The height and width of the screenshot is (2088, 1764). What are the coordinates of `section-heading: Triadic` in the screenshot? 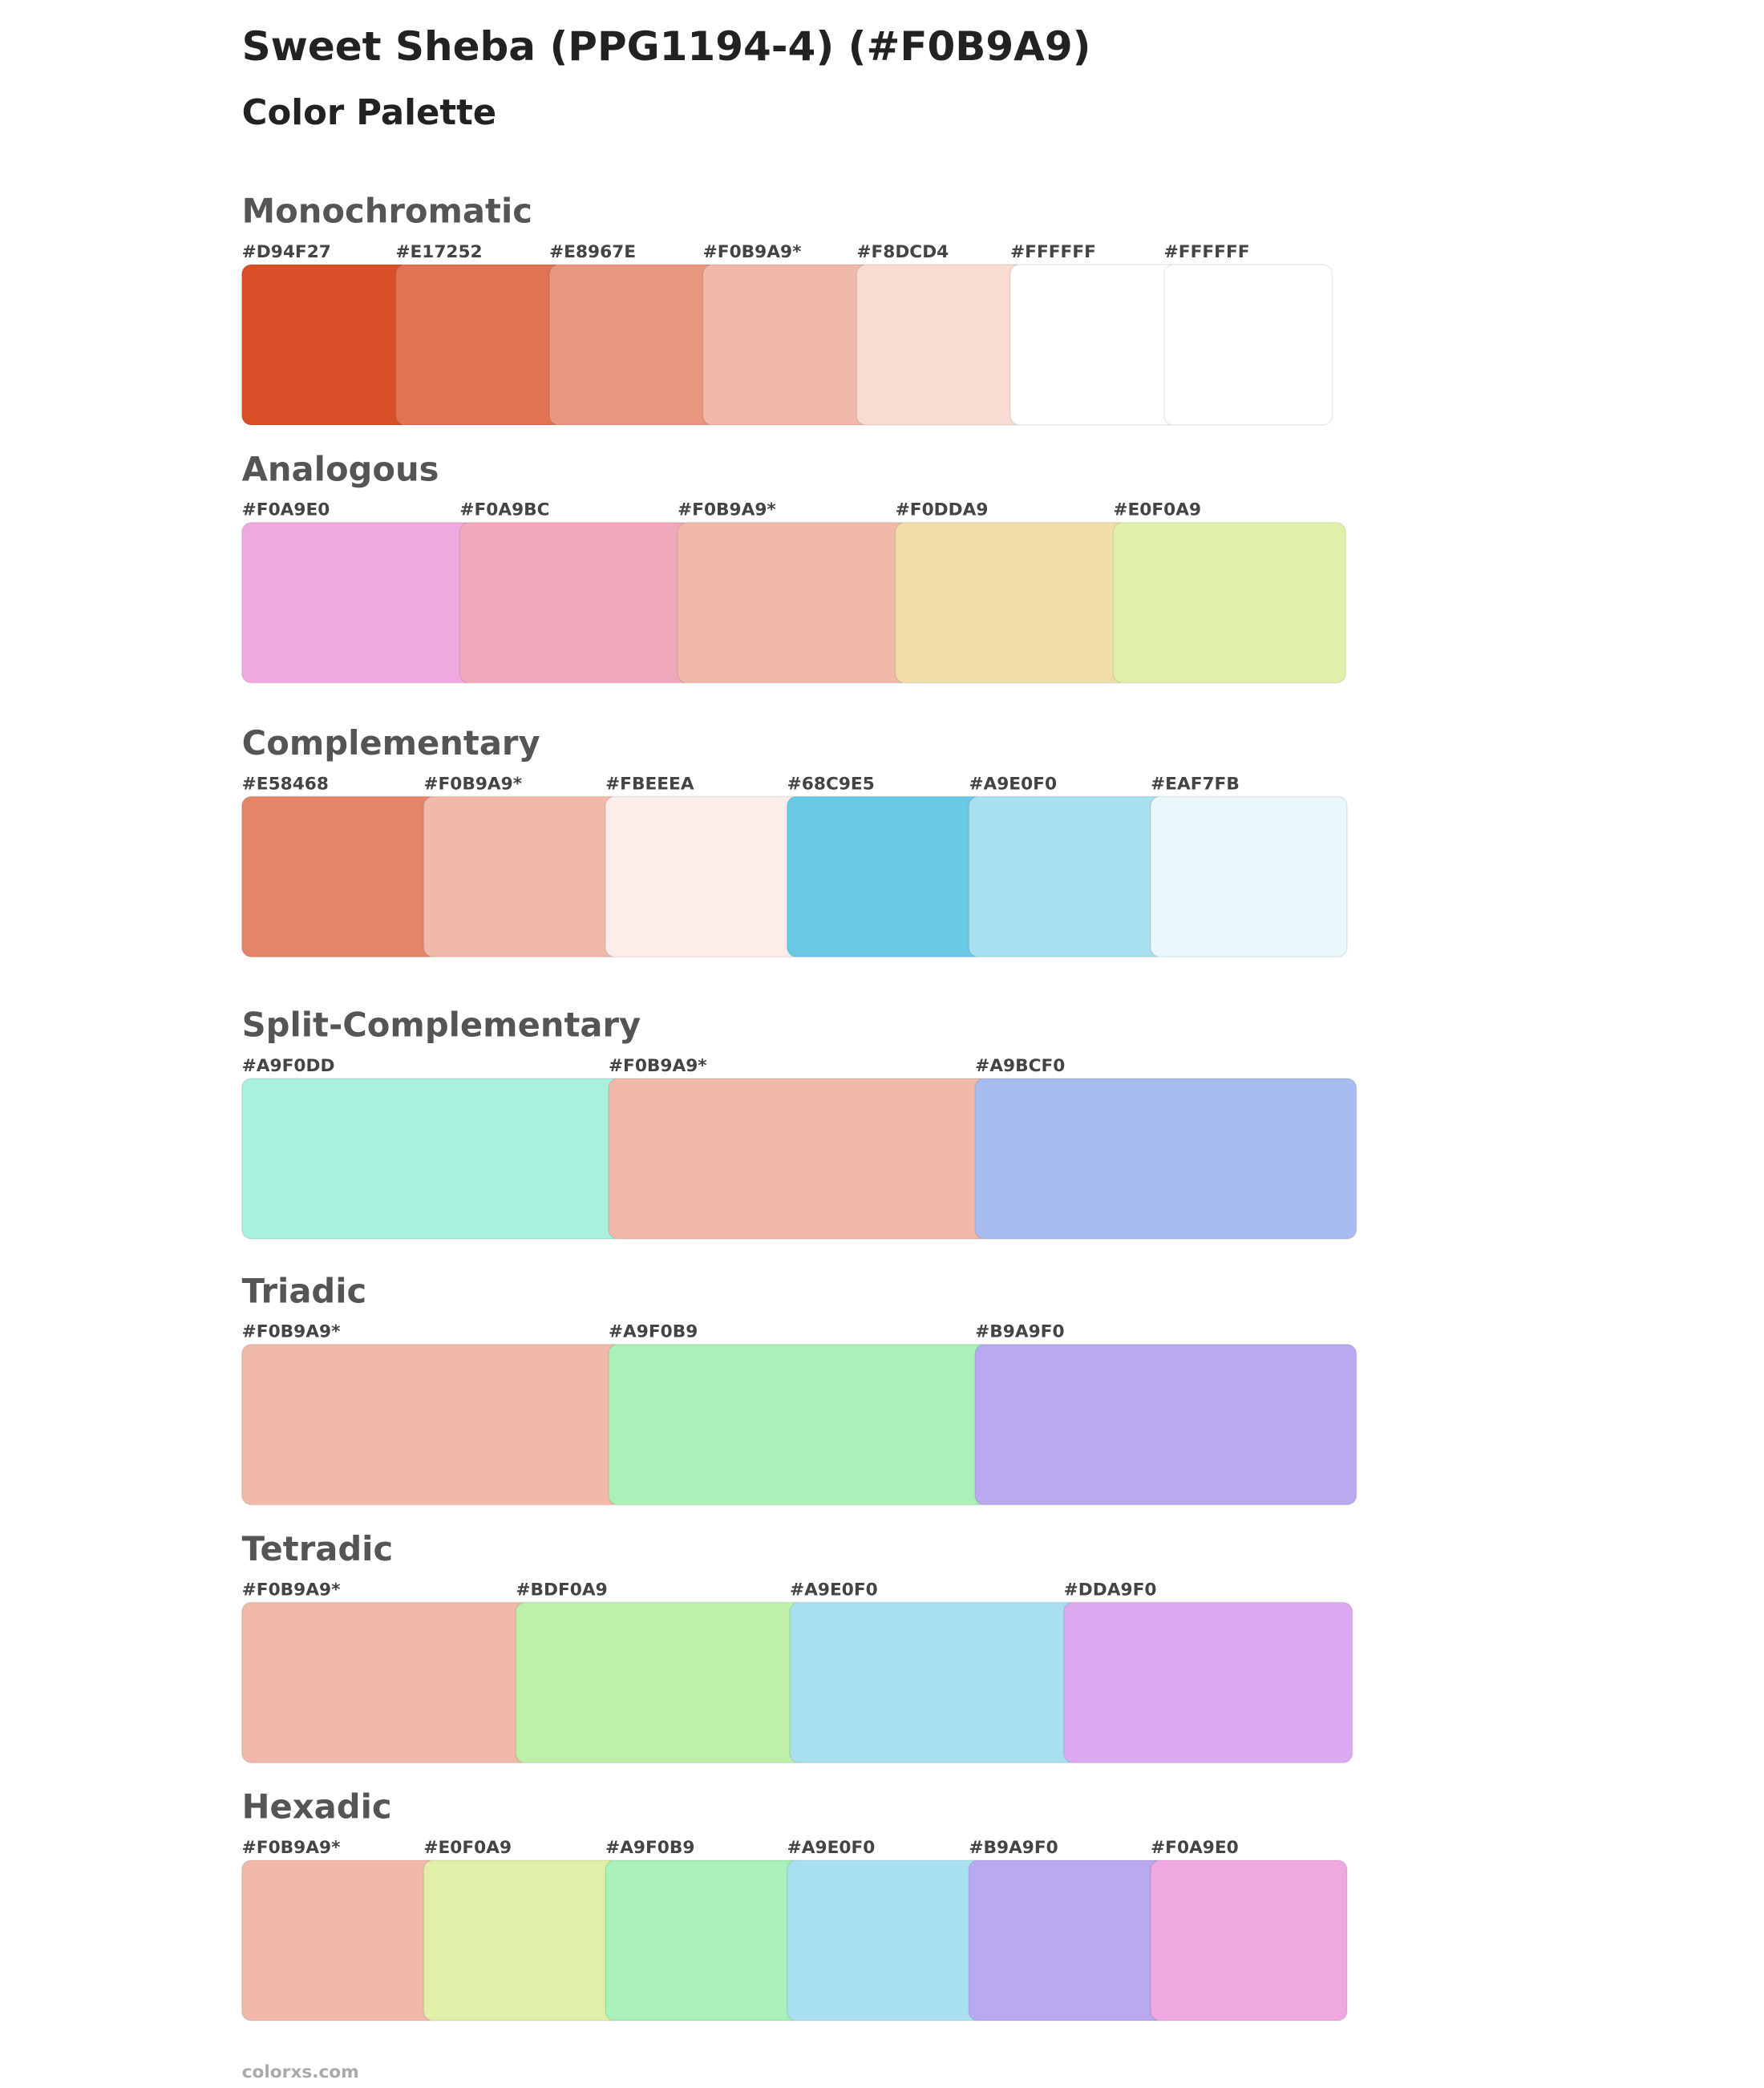 It's located at (304, 1290).